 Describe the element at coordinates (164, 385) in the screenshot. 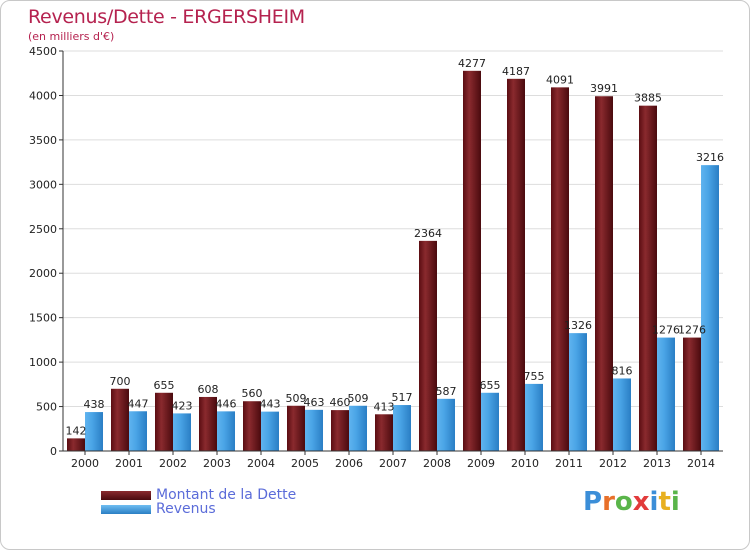

I see `data-label-dette: 655` at that location.